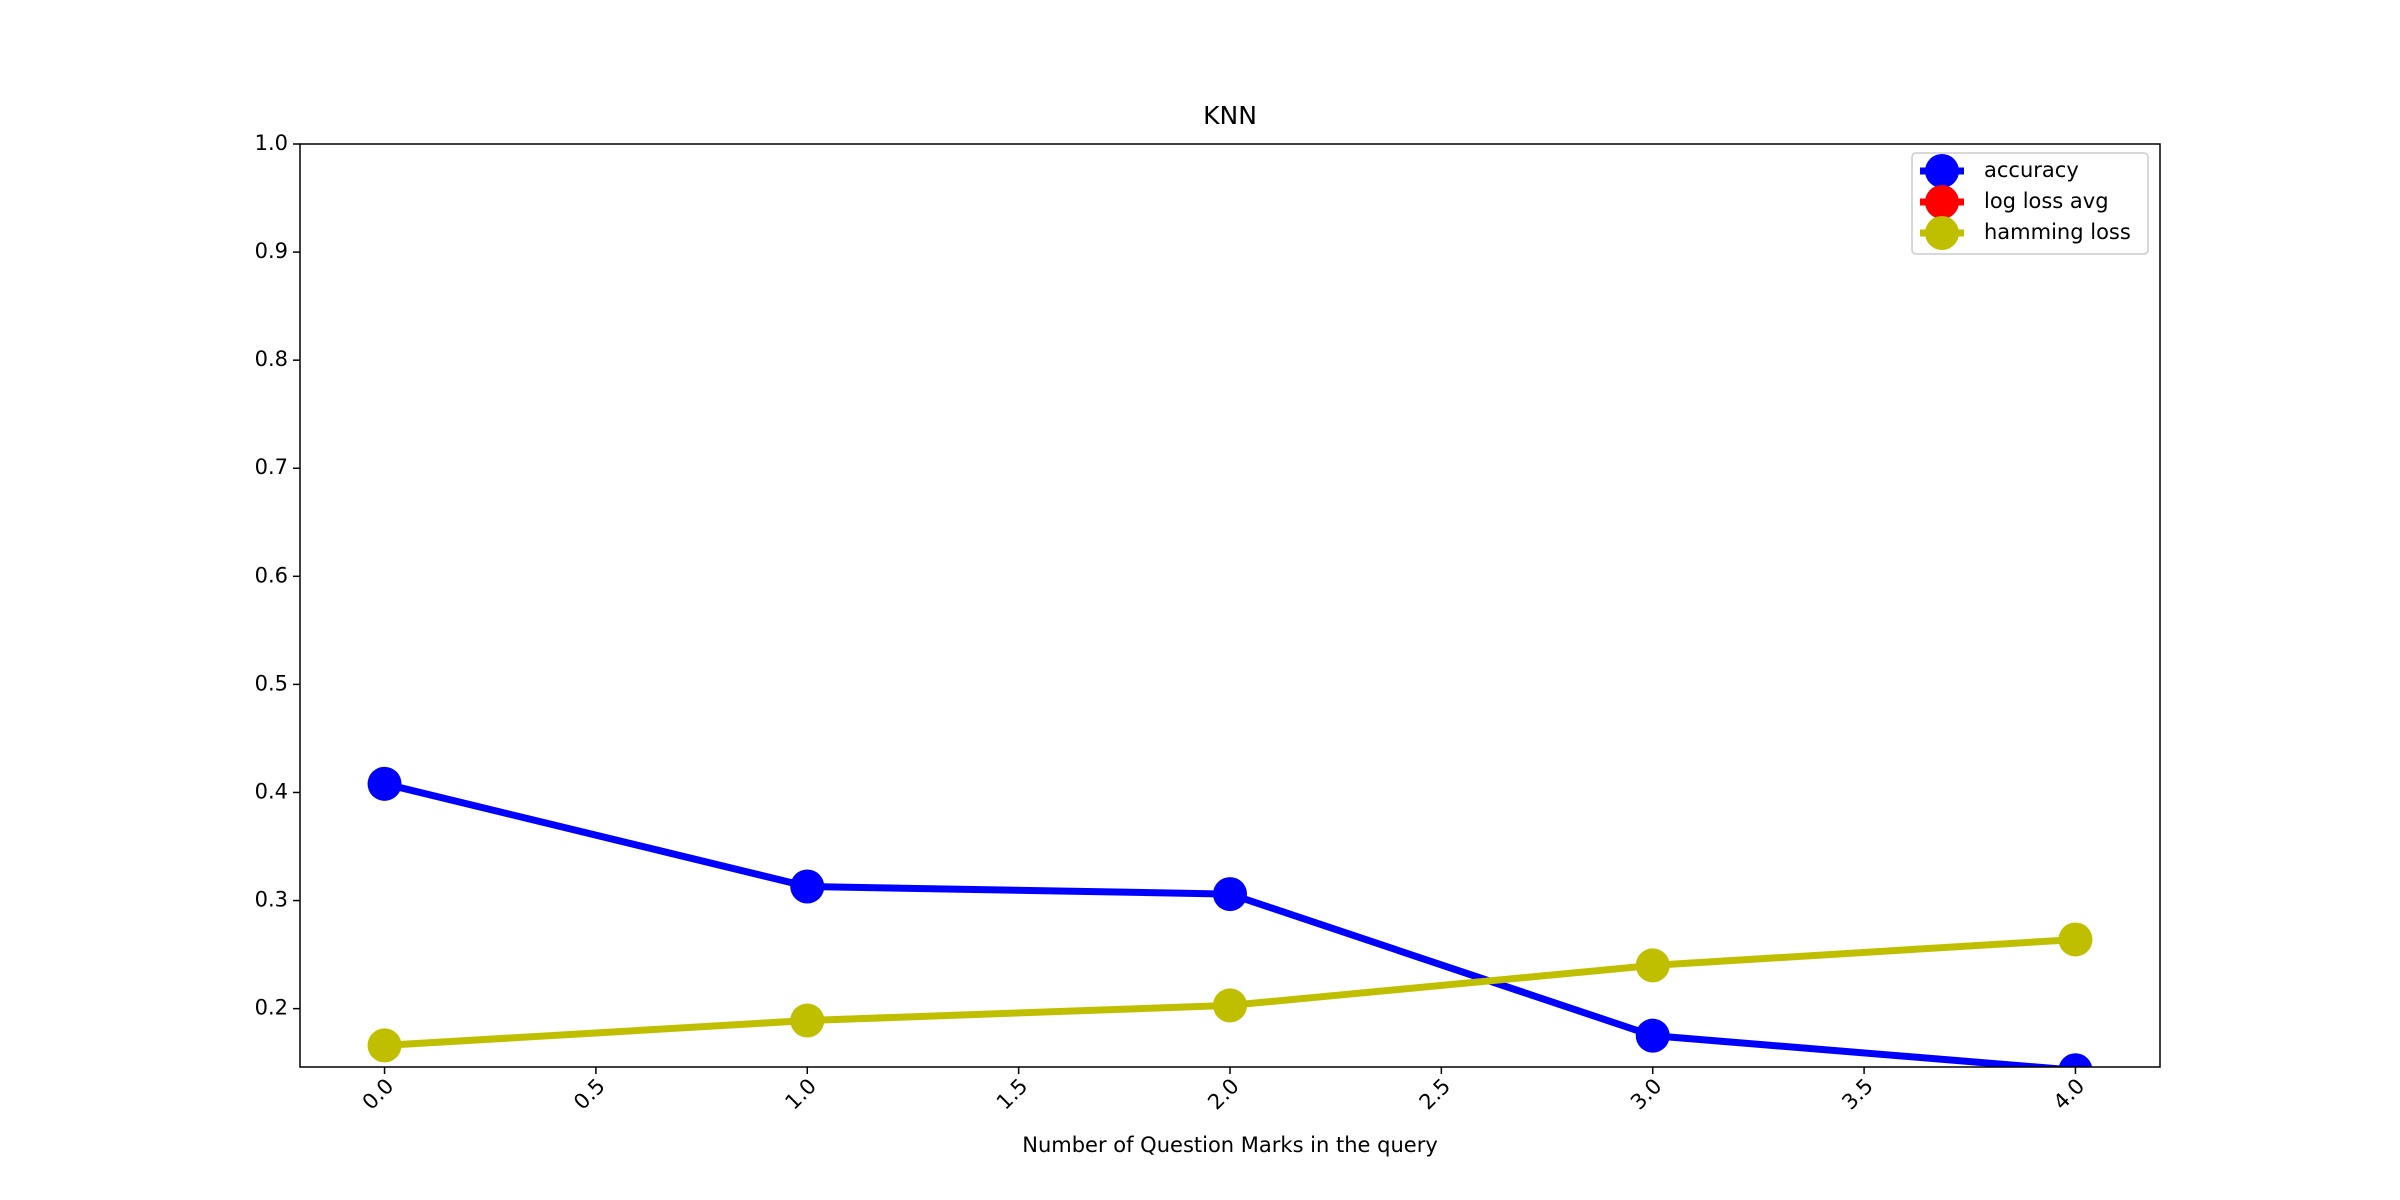 The width and height of the screenshot is (2400, 1200). Describe the element at coordinates (271, 575) in the screenshot. I see `y-tick-label: 0.6` at that location.